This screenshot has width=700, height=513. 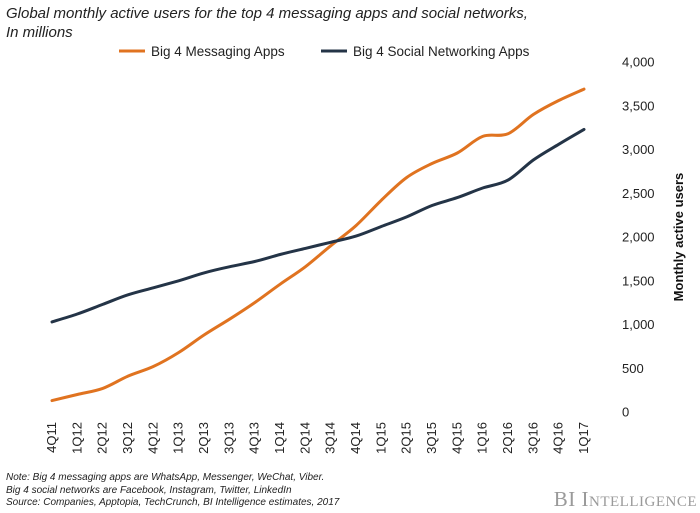 I want to click on x-tick-label: 4Q14, so click(x=355, y=438).